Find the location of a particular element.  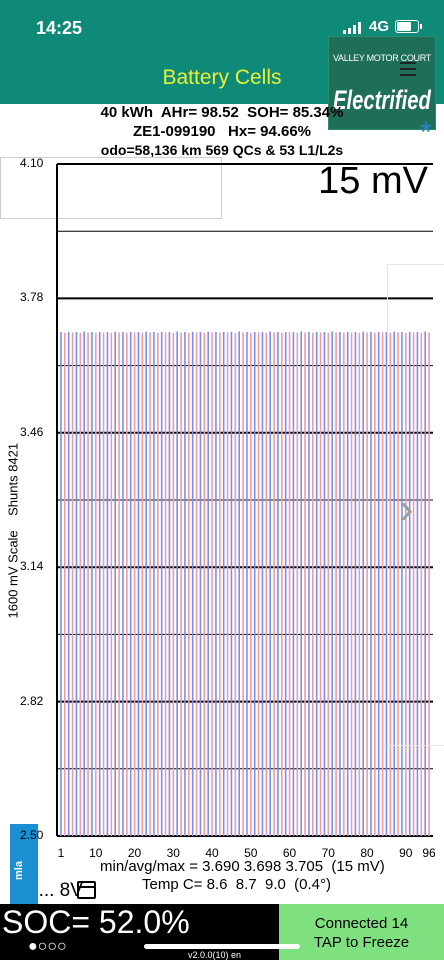

star-icon: * is located at coordinates (426, 132).